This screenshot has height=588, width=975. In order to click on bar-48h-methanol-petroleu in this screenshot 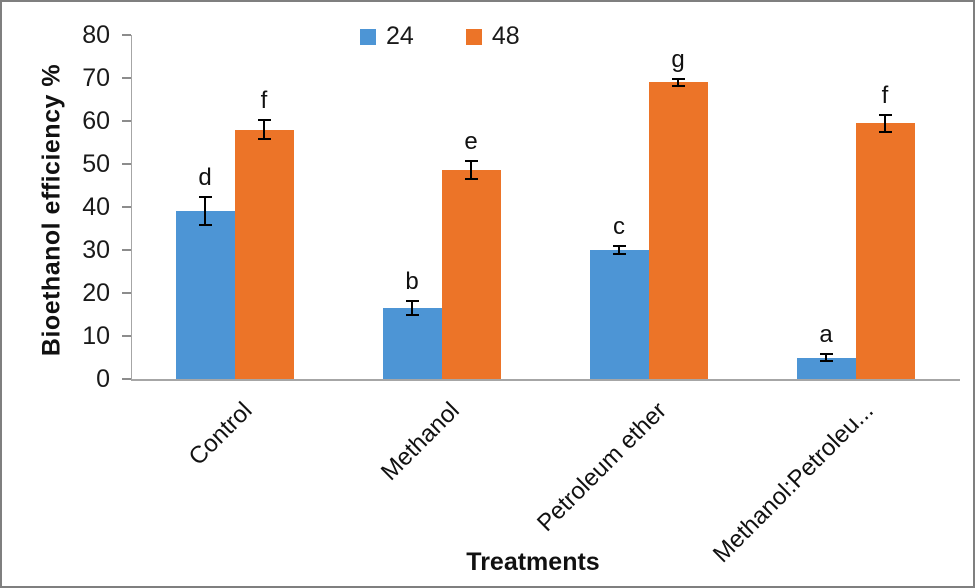, I will do `click(885, 251)`.